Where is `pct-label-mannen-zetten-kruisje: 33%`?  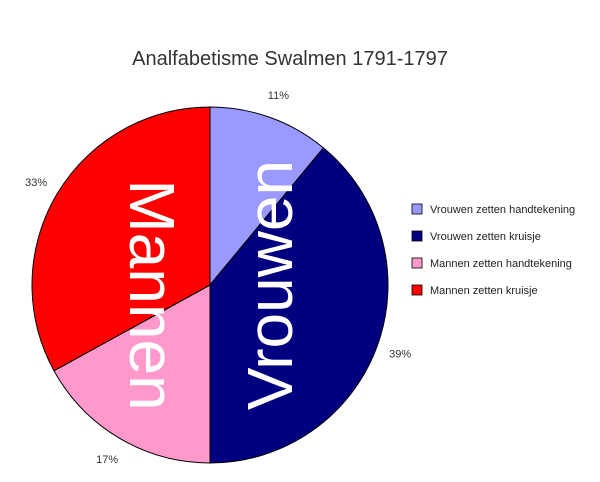
pct-label-mannen-zetten-kruisje: 33% is located at coordinates (36, 183).